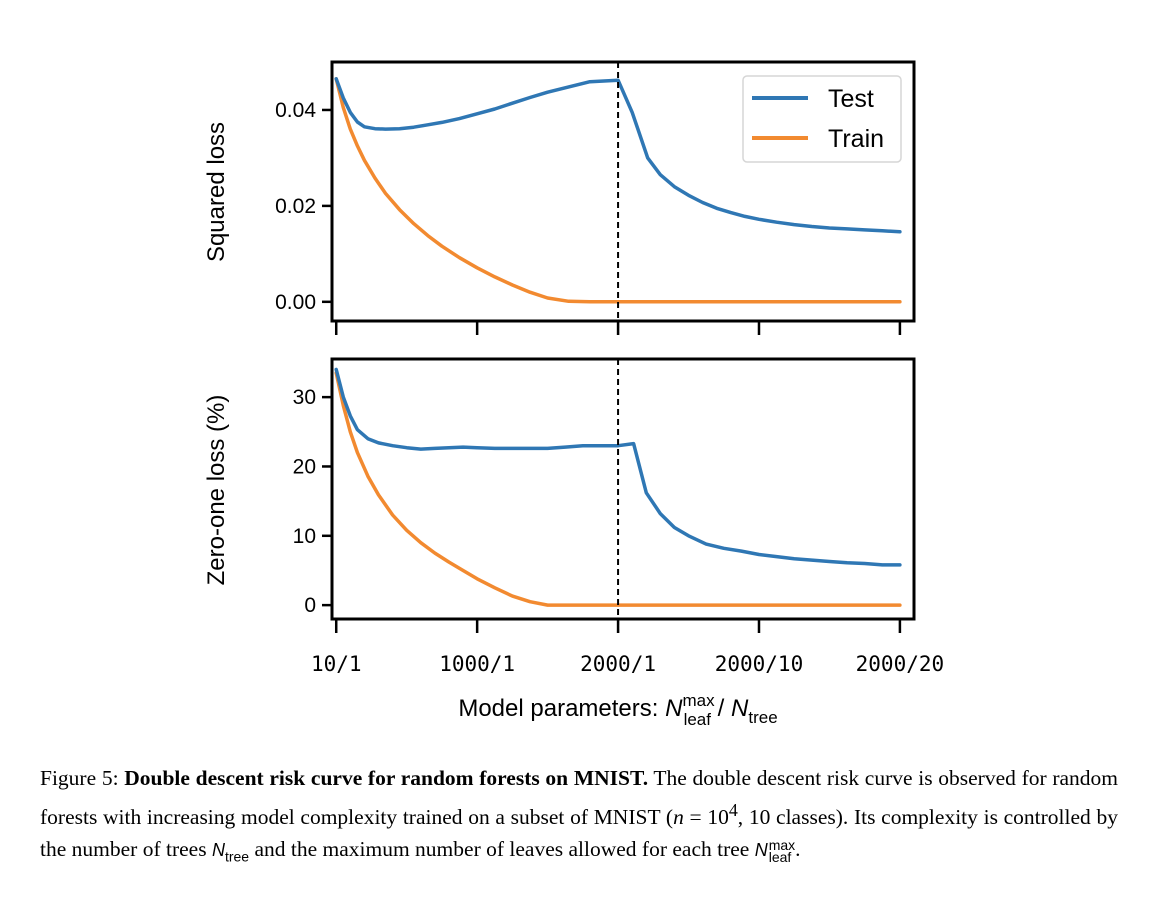 This screenshot has height=916, width=1166. Describe the element at coordinates (216, 192) in the screenshot. I see `top-y-axis-label: Squared loss` at that location.